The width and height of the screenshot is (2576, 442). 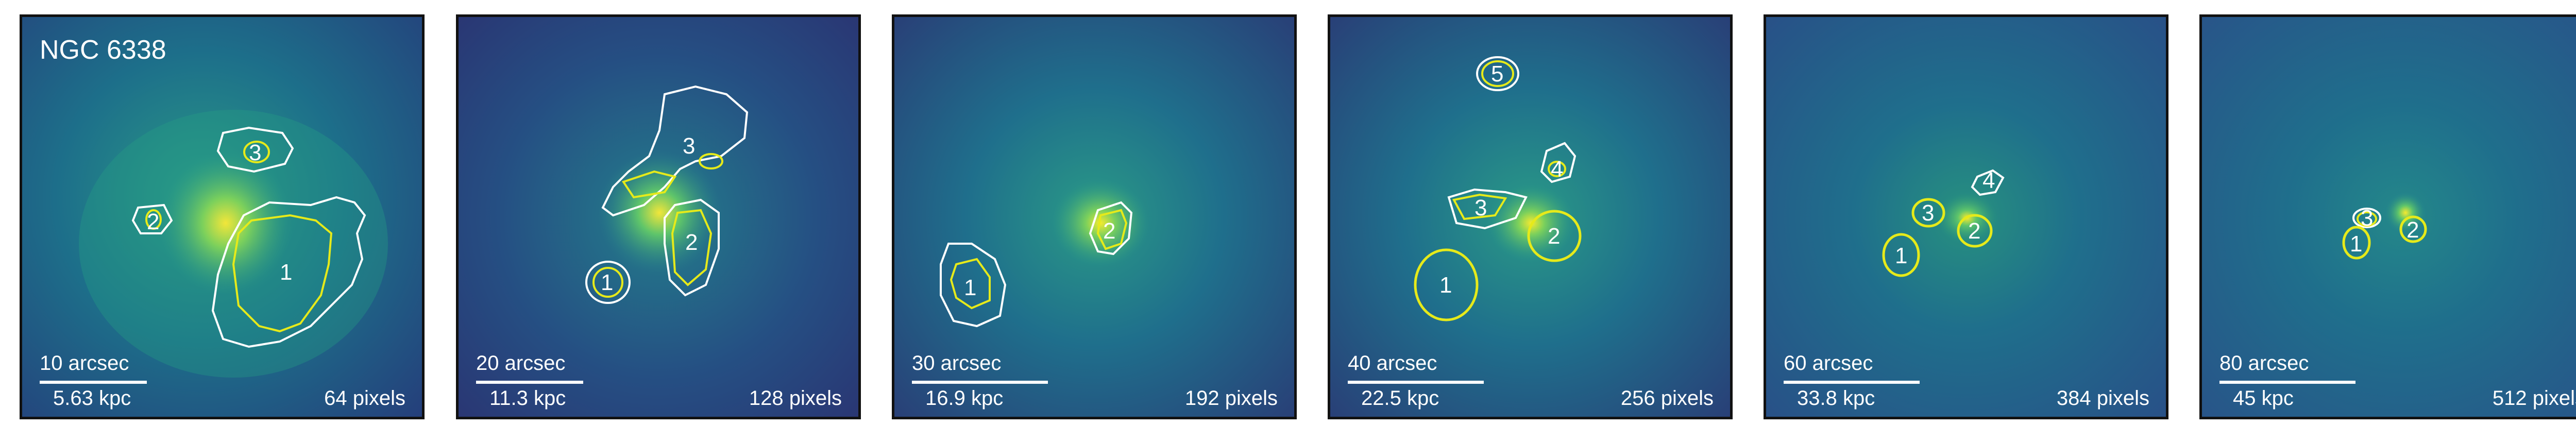 I want to click on panel-4: 1 2 3 4 5 40 arcsec 22.5 kpc 256 pixels, so click(x=1530, y=216).